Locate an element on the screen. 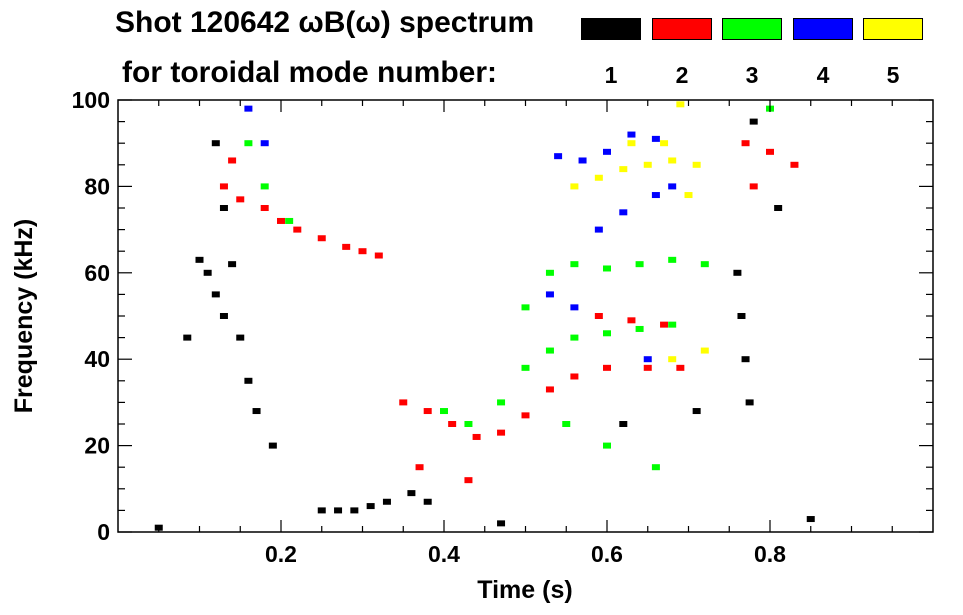 The image size is (963, 615). legend-label-5: 5 is located at coordinates (893, 75).